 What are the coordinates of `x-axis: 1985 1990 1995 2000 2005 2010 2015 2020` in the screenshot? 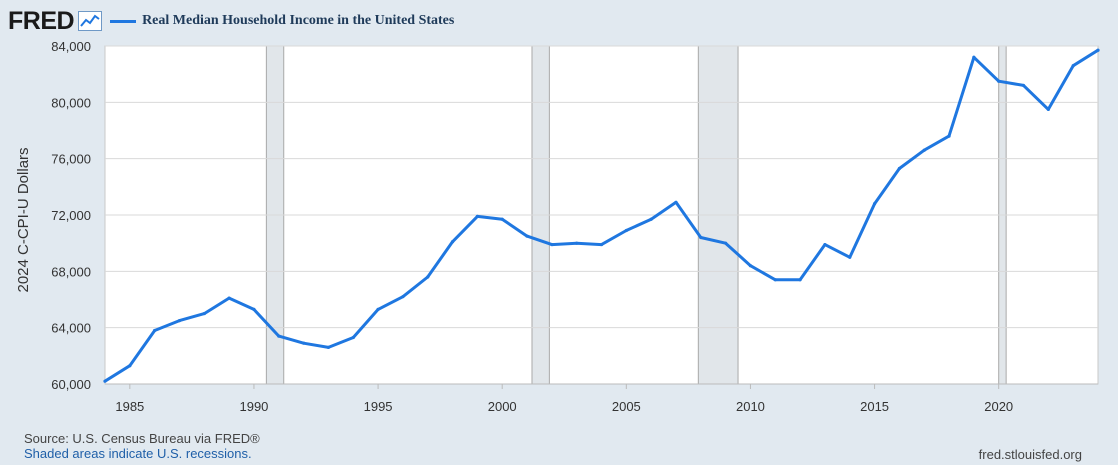 It's located at (601, 398).